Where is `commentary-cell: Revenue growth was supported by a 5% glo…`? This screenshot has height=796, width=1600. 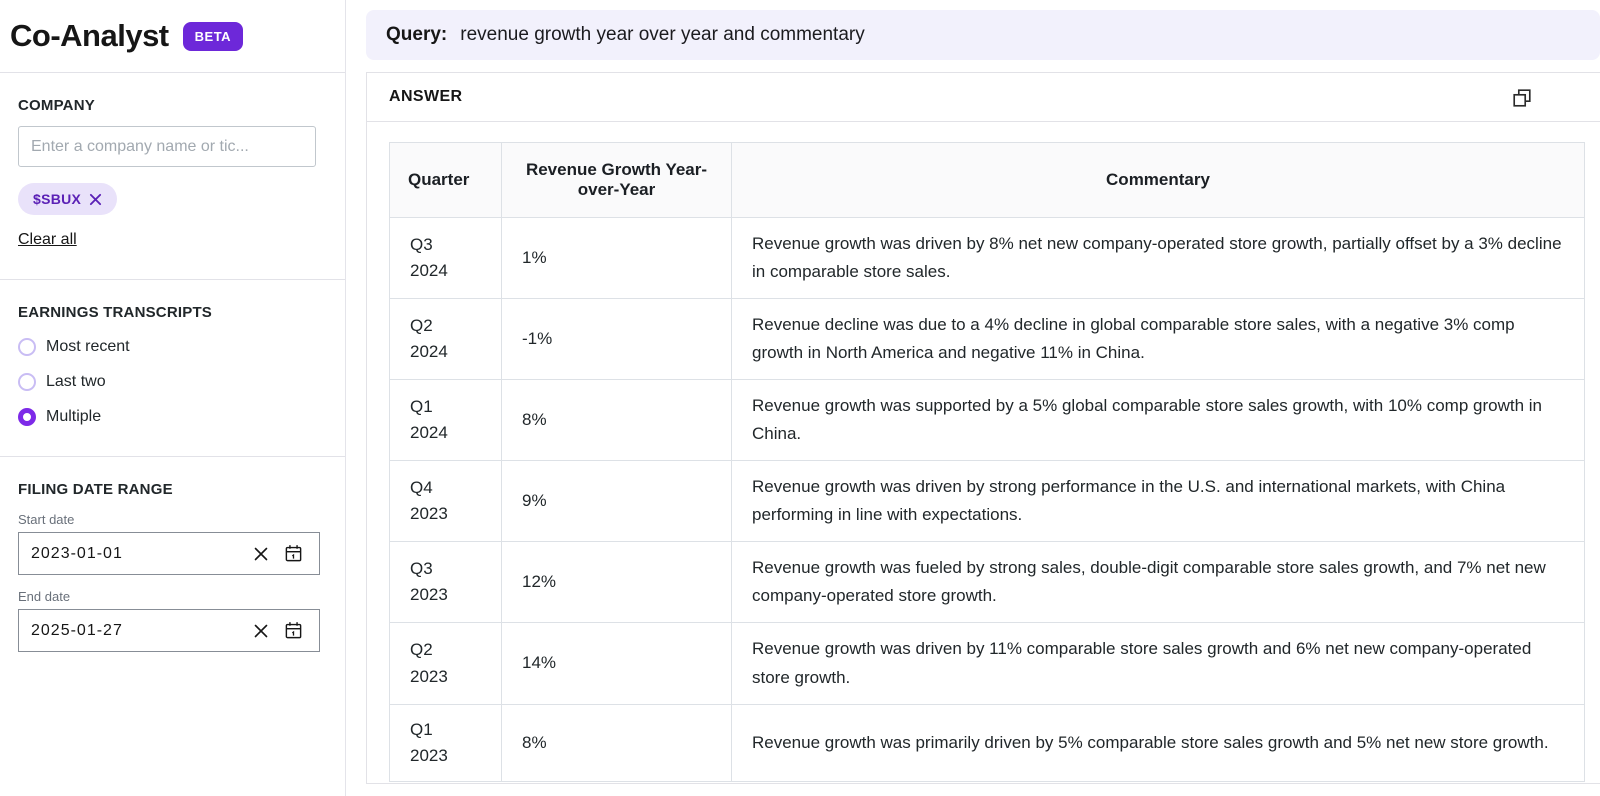
commentary-cell: Revenue growth was supported by a 5% glo… is located at coordinates (1158, 420).